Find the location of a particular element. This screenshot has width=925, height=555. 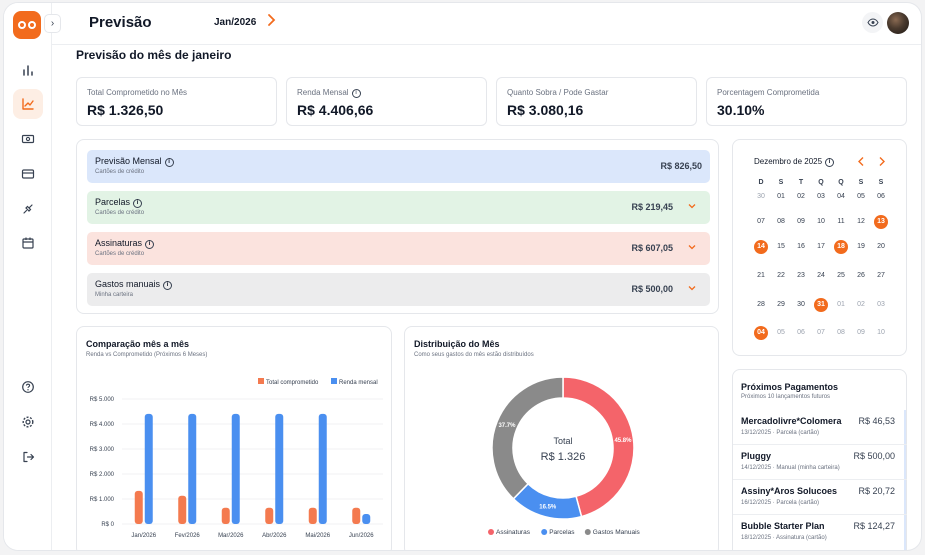

y-tick-label: R$ 3.000 is located at coordinates (102, 450).